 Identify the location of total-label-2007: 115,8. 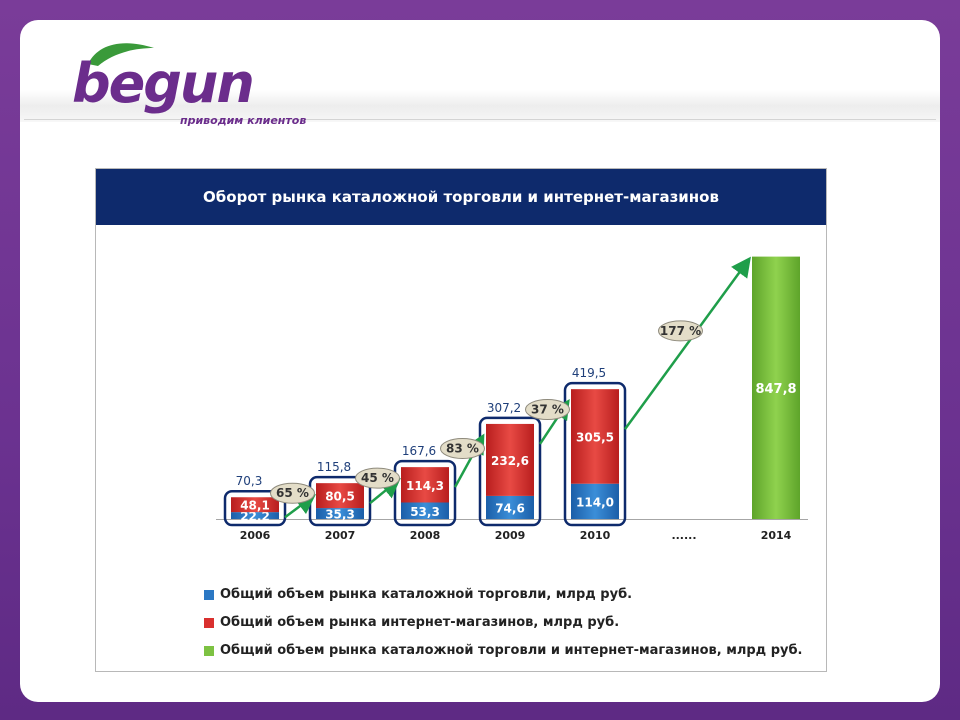
(334, 467).